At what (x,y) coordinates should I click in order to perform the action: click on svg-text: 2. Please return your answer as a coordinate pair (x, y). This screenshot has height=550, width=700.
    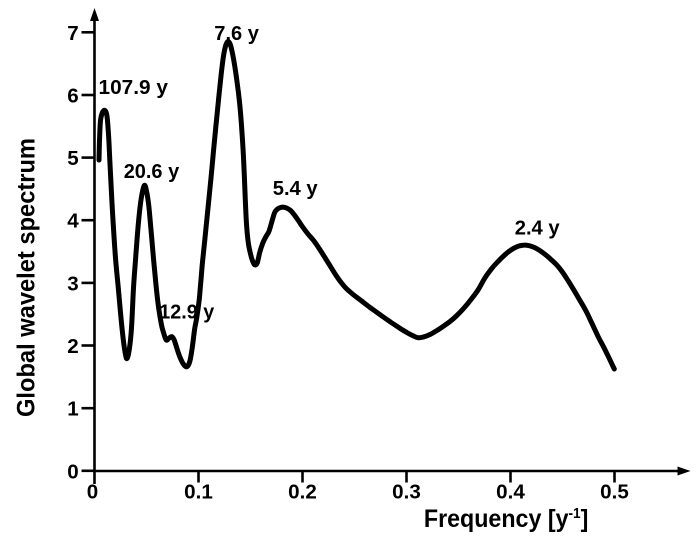
    Looking at the image, I should click on (72, 346).